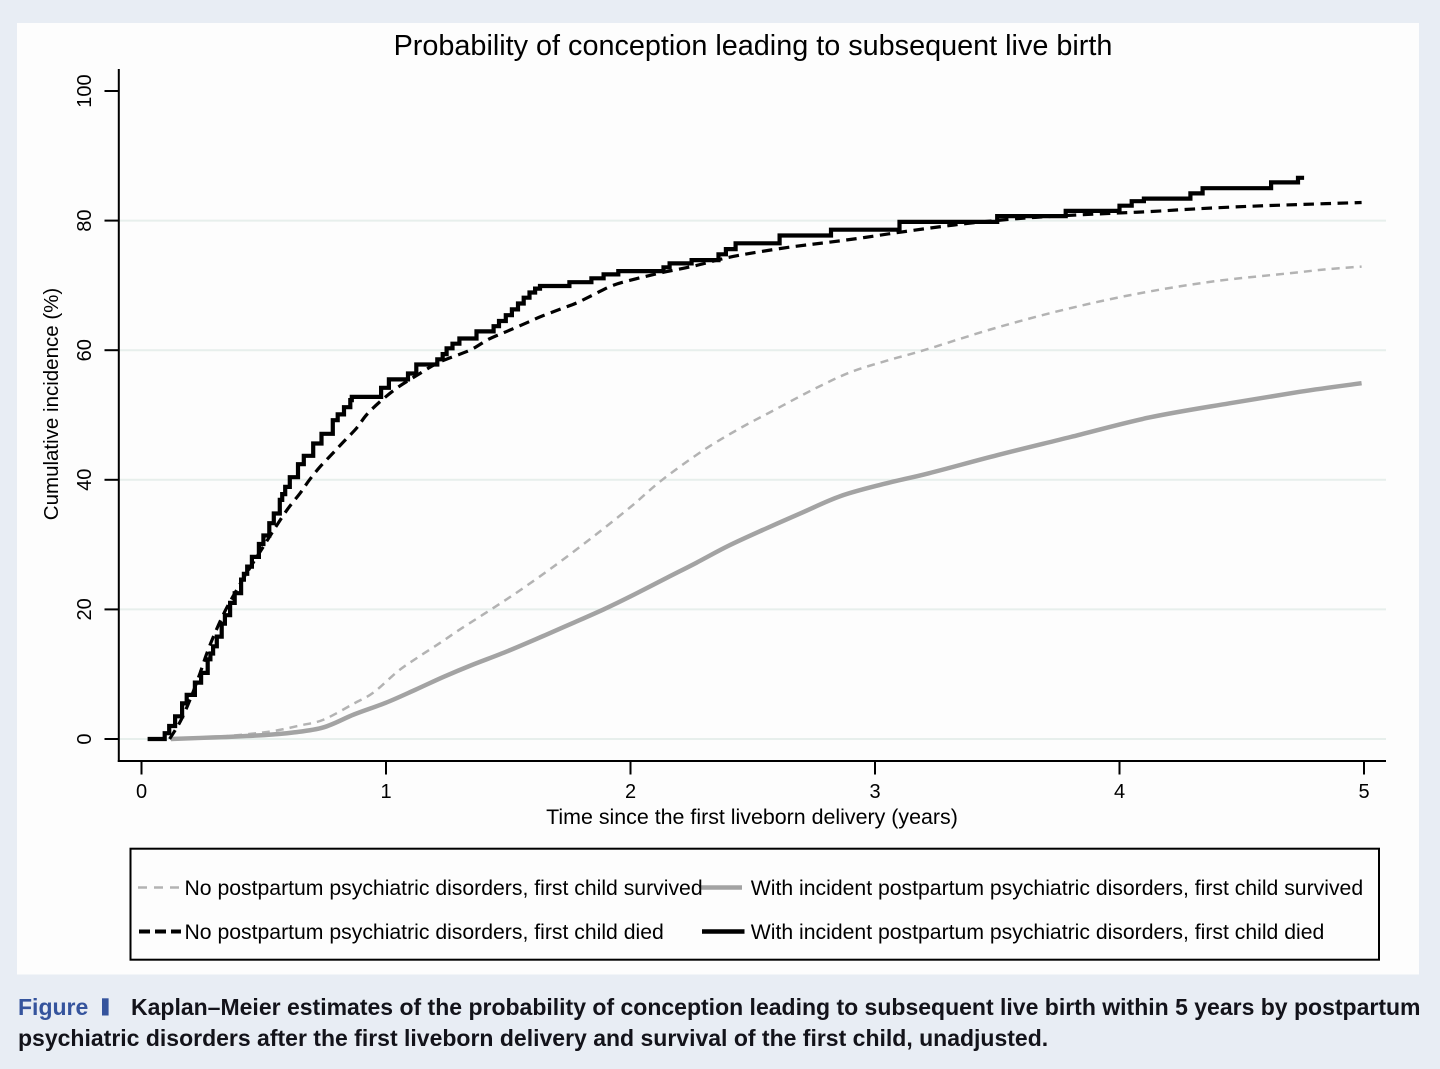 The width and height of the screenshot is (1440, 1069). What do you see at coordinates (1119, 792) in the screenshot?
I see `svg-text: 4` at bounding box center [1119, 792].